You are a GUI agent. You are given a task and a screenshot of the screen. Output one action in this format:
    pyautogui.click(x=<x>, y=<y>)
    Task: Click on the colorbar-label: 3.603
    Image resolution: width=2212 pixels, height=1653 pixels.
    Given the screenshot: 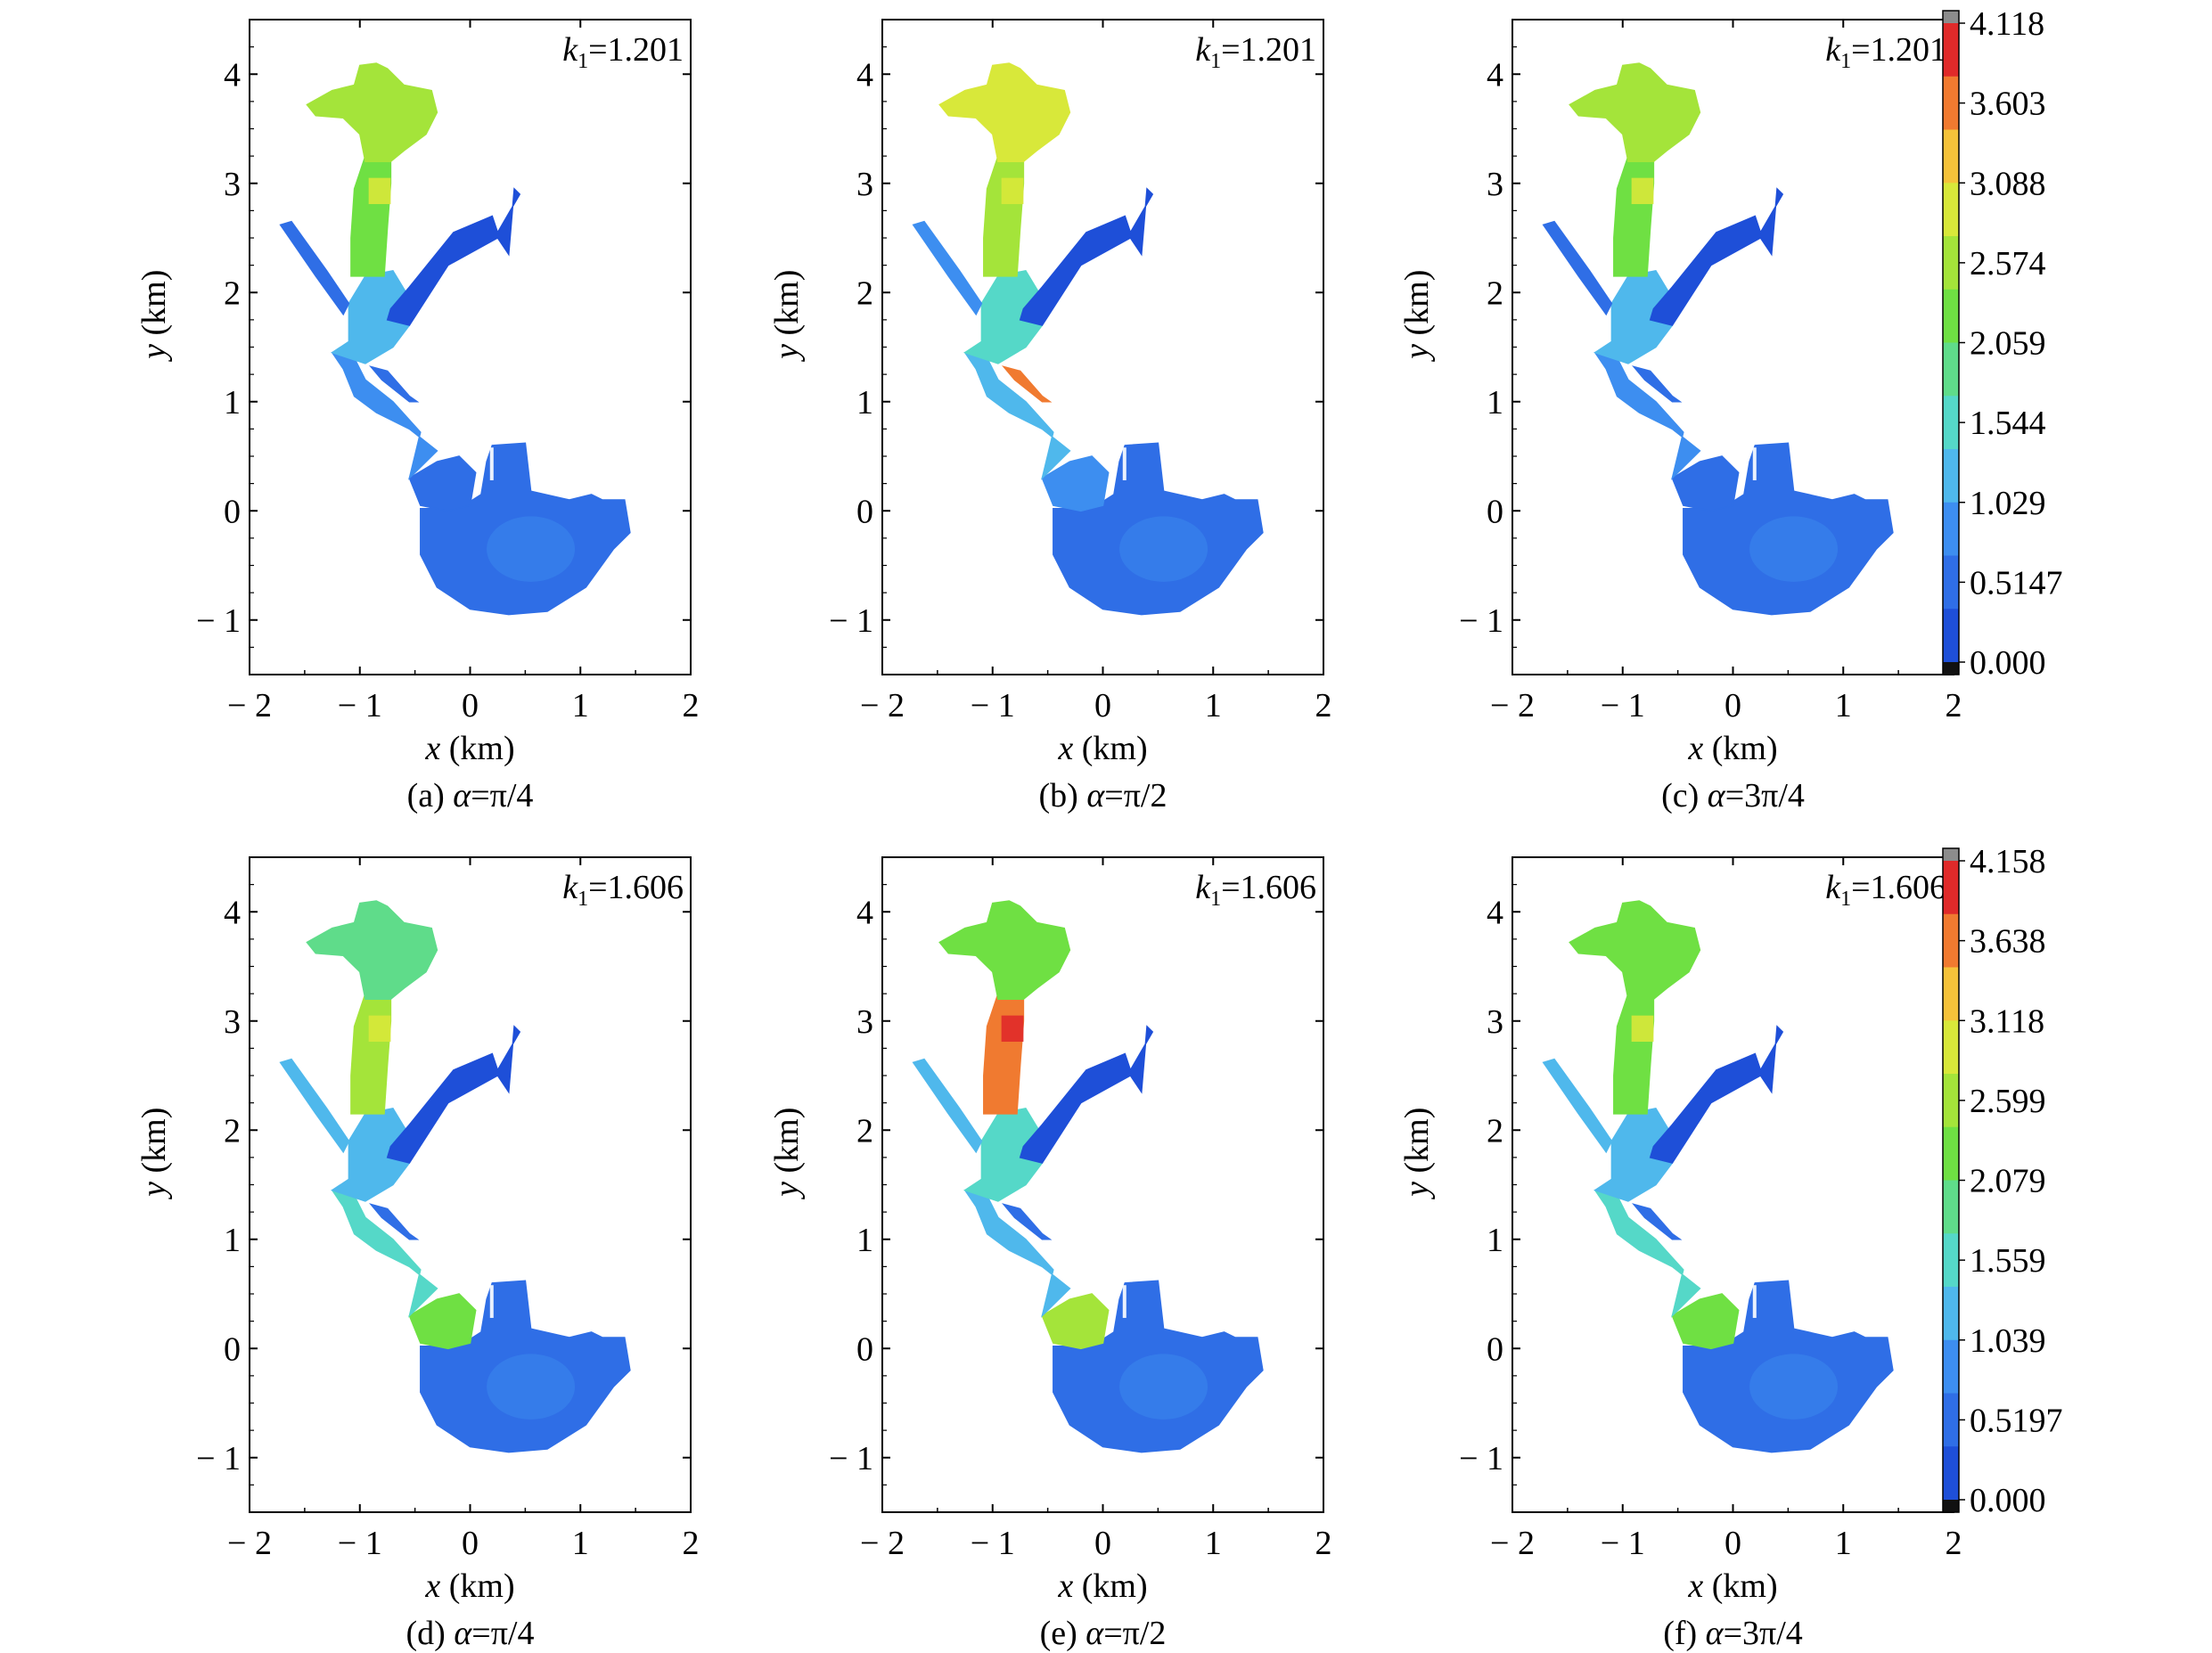 What is the action you would take?
    pyautogui.click(x=2008, y=104)
    